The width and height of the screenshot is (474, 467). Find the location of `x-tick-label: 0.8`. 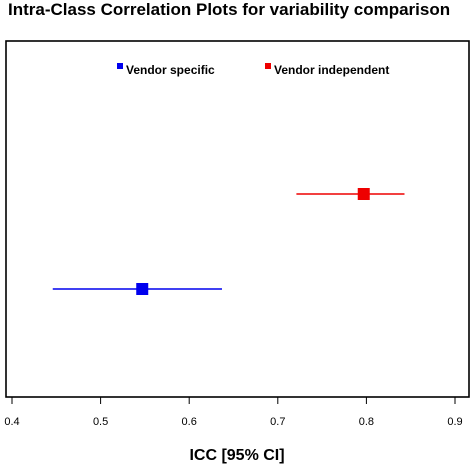

x-tick-label: 0.8 is located at coordinates (366, 422).